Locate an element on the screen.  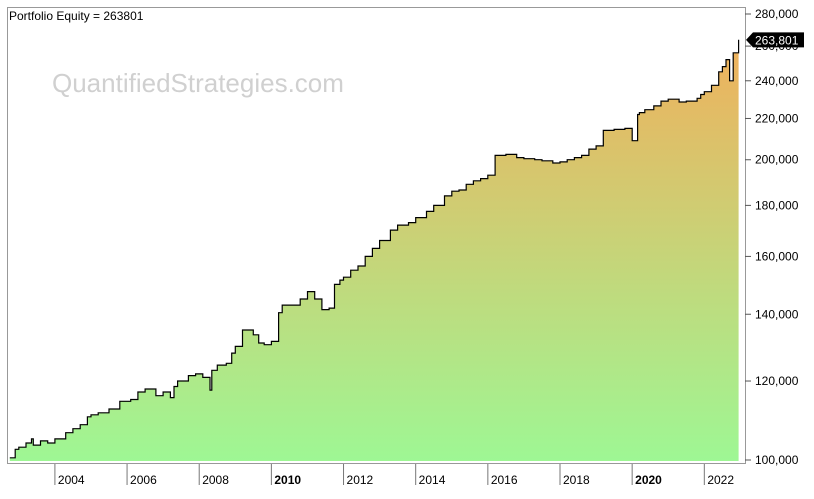
y-tick-label: 160,000 is located at coordinates (777, 256).